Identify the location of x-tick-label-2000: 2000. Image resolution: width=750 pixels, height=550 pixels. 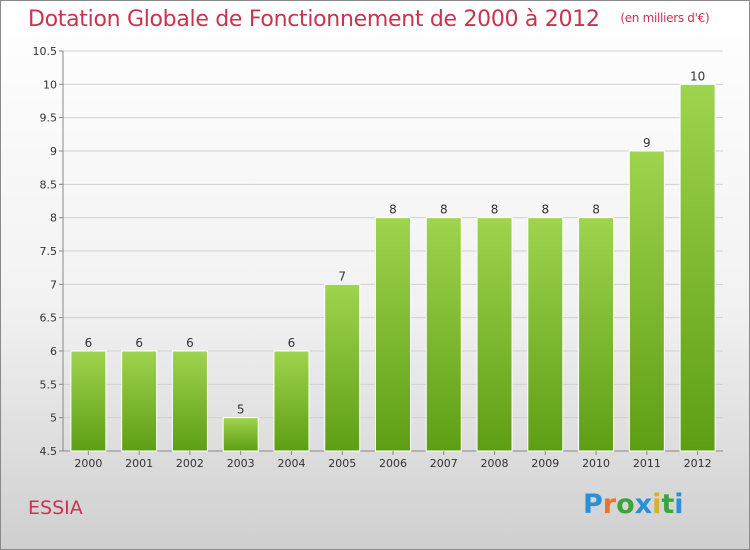
(88, 463).